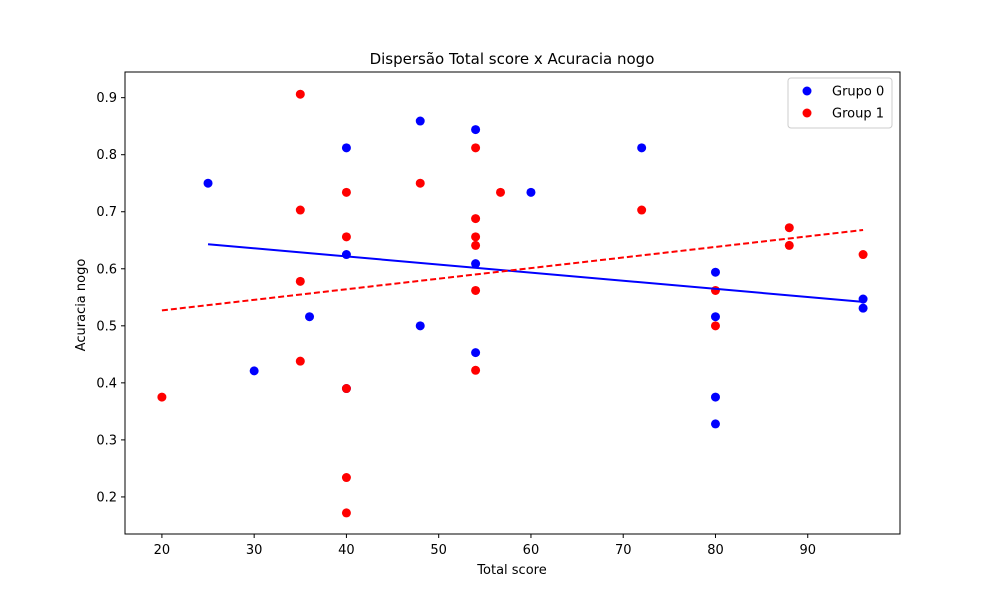 The height and width of the screenshot is (600, 1000). Describe the element at coordinates (81, 305) in the screenshot. I see `y-axis-label: Acuracia nogo` at that location.